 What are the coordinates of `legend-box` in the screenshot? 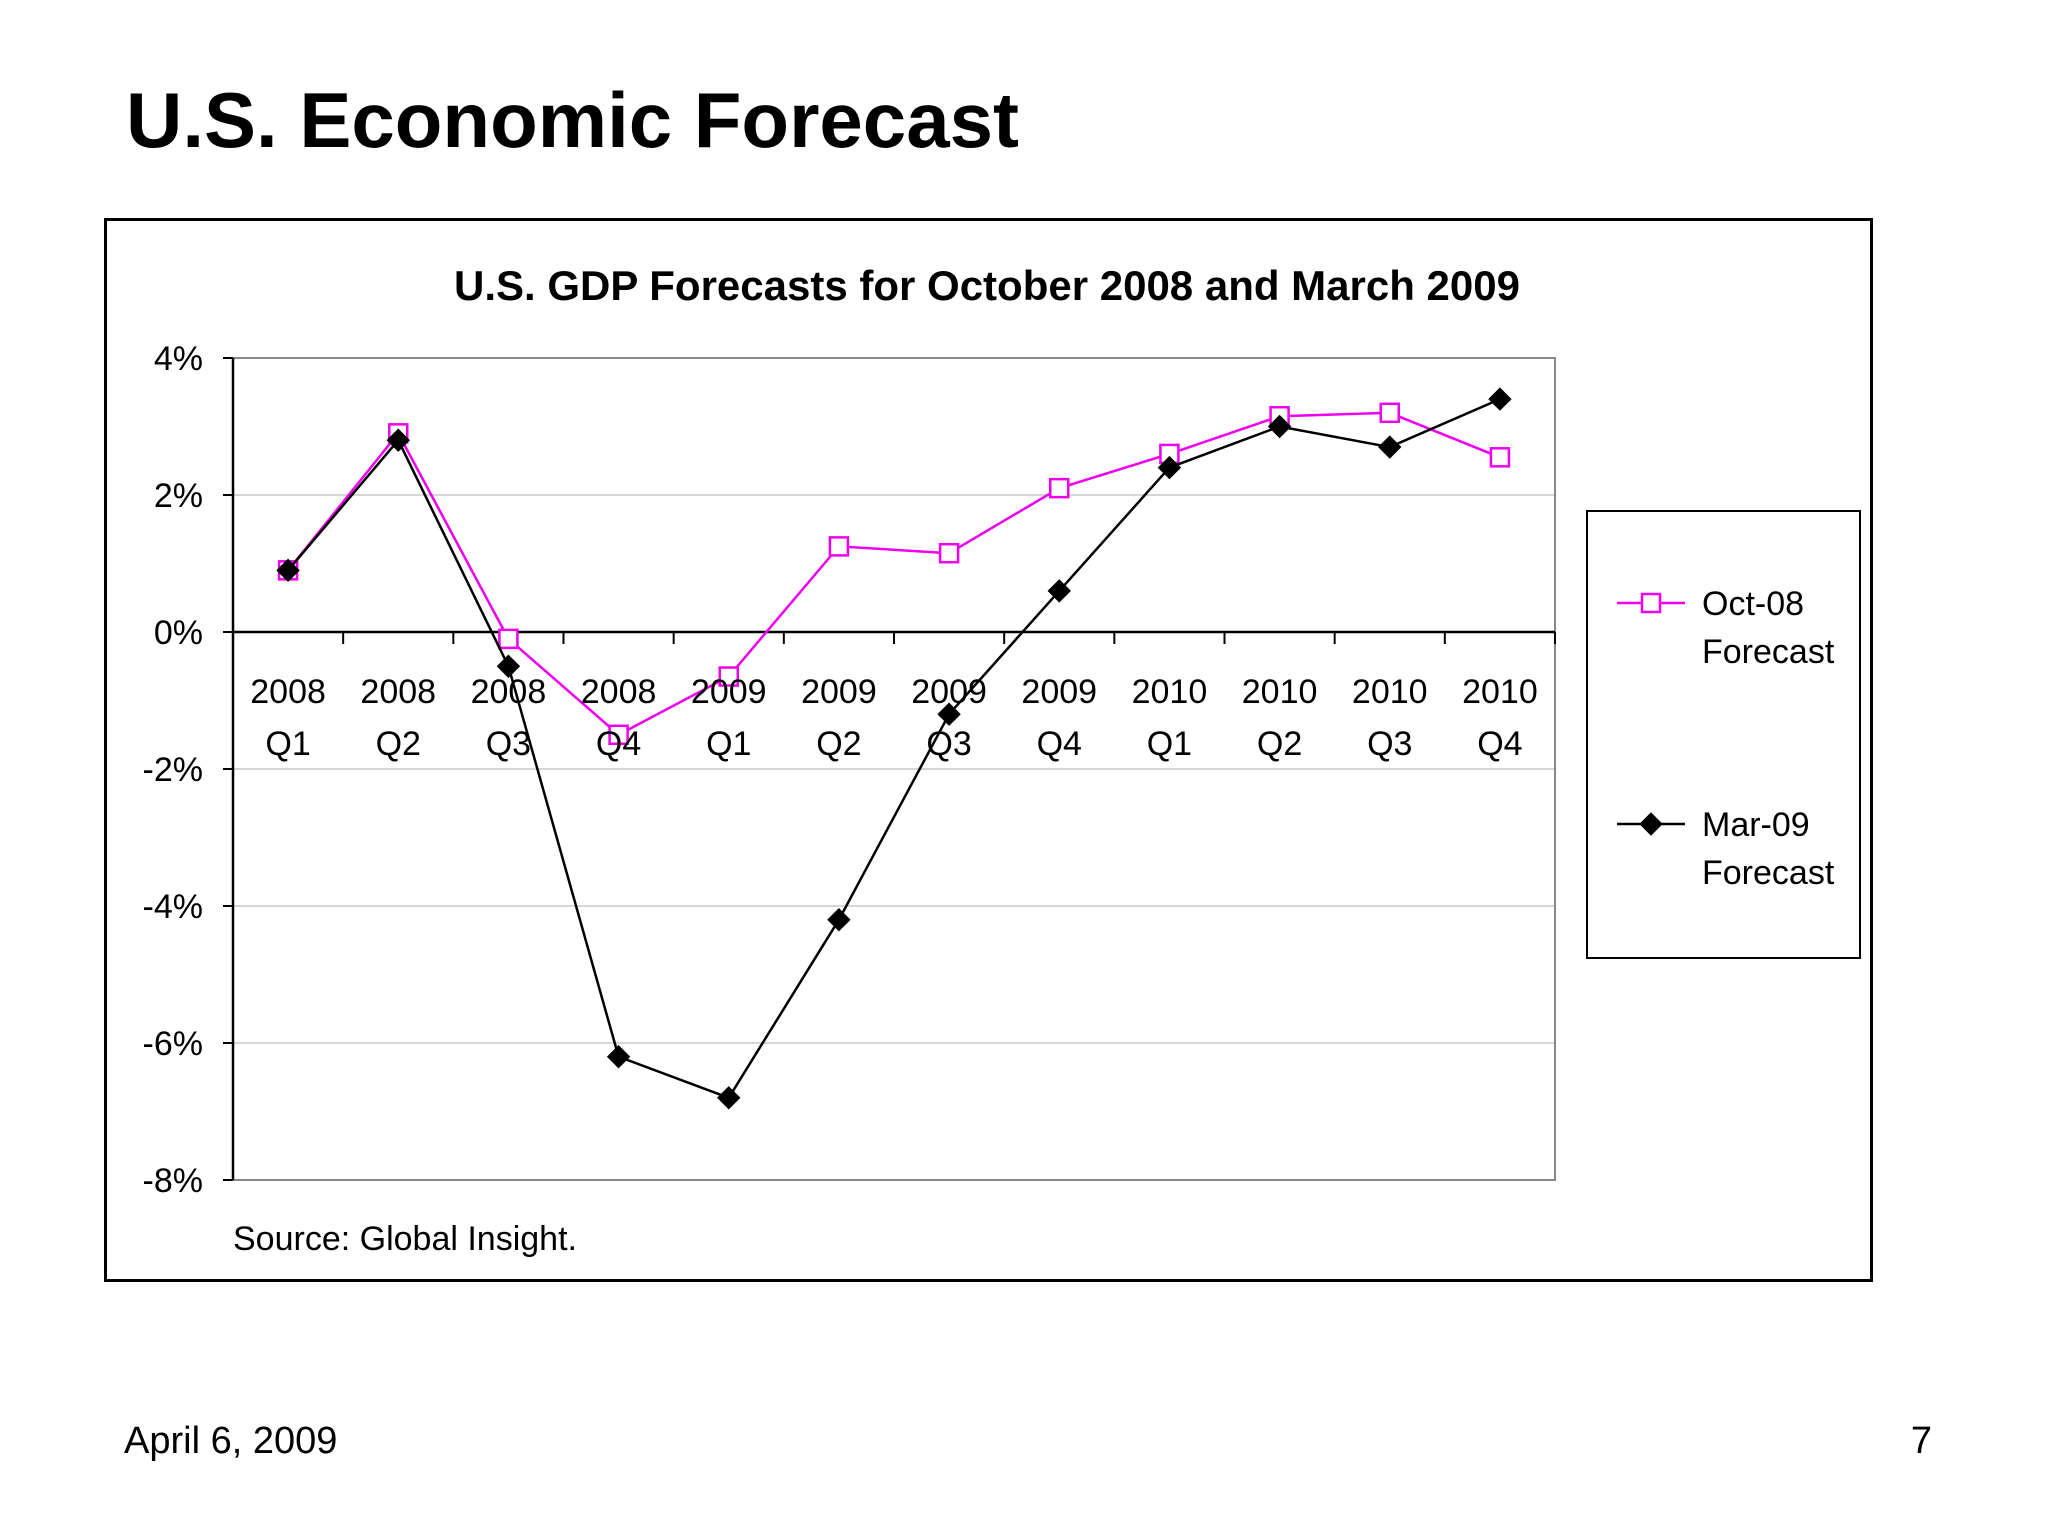 It's located at (1723, 734).